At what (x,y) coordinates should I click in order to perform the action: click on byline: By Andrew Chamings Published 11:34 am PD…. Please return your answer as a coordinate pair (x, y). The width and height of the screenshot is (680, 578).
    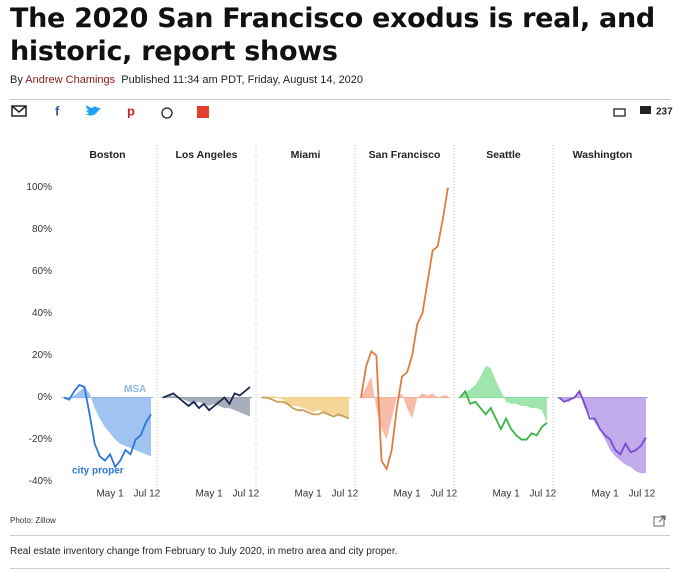
    Looking at the image, I should click on (186, 80).